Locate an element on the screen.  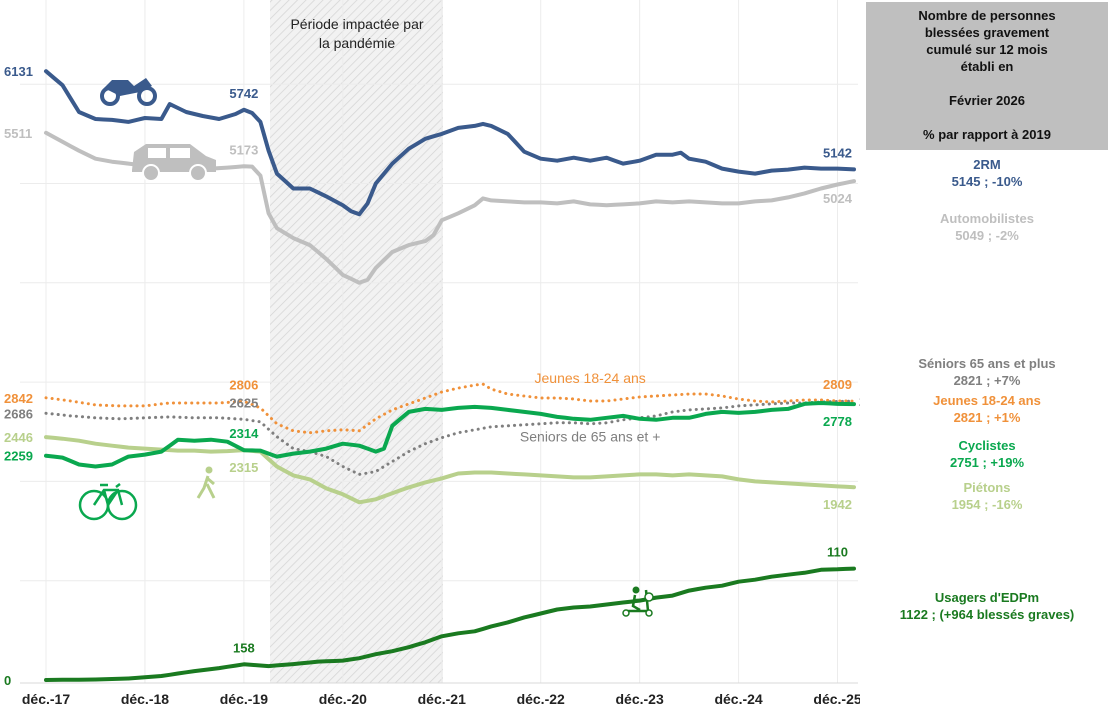
data-label-pietons: 2315 is located at coordinates (243, 467).